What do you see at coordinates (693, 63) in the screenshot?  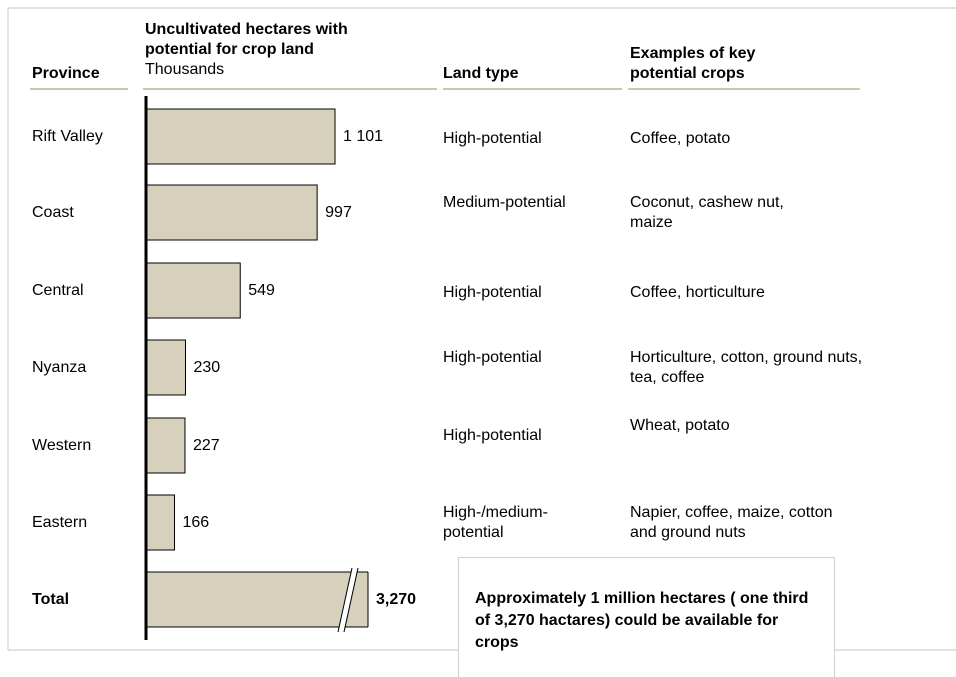 I see `header-crops: Examples of key potential crops` at bounding box center [693, 63].